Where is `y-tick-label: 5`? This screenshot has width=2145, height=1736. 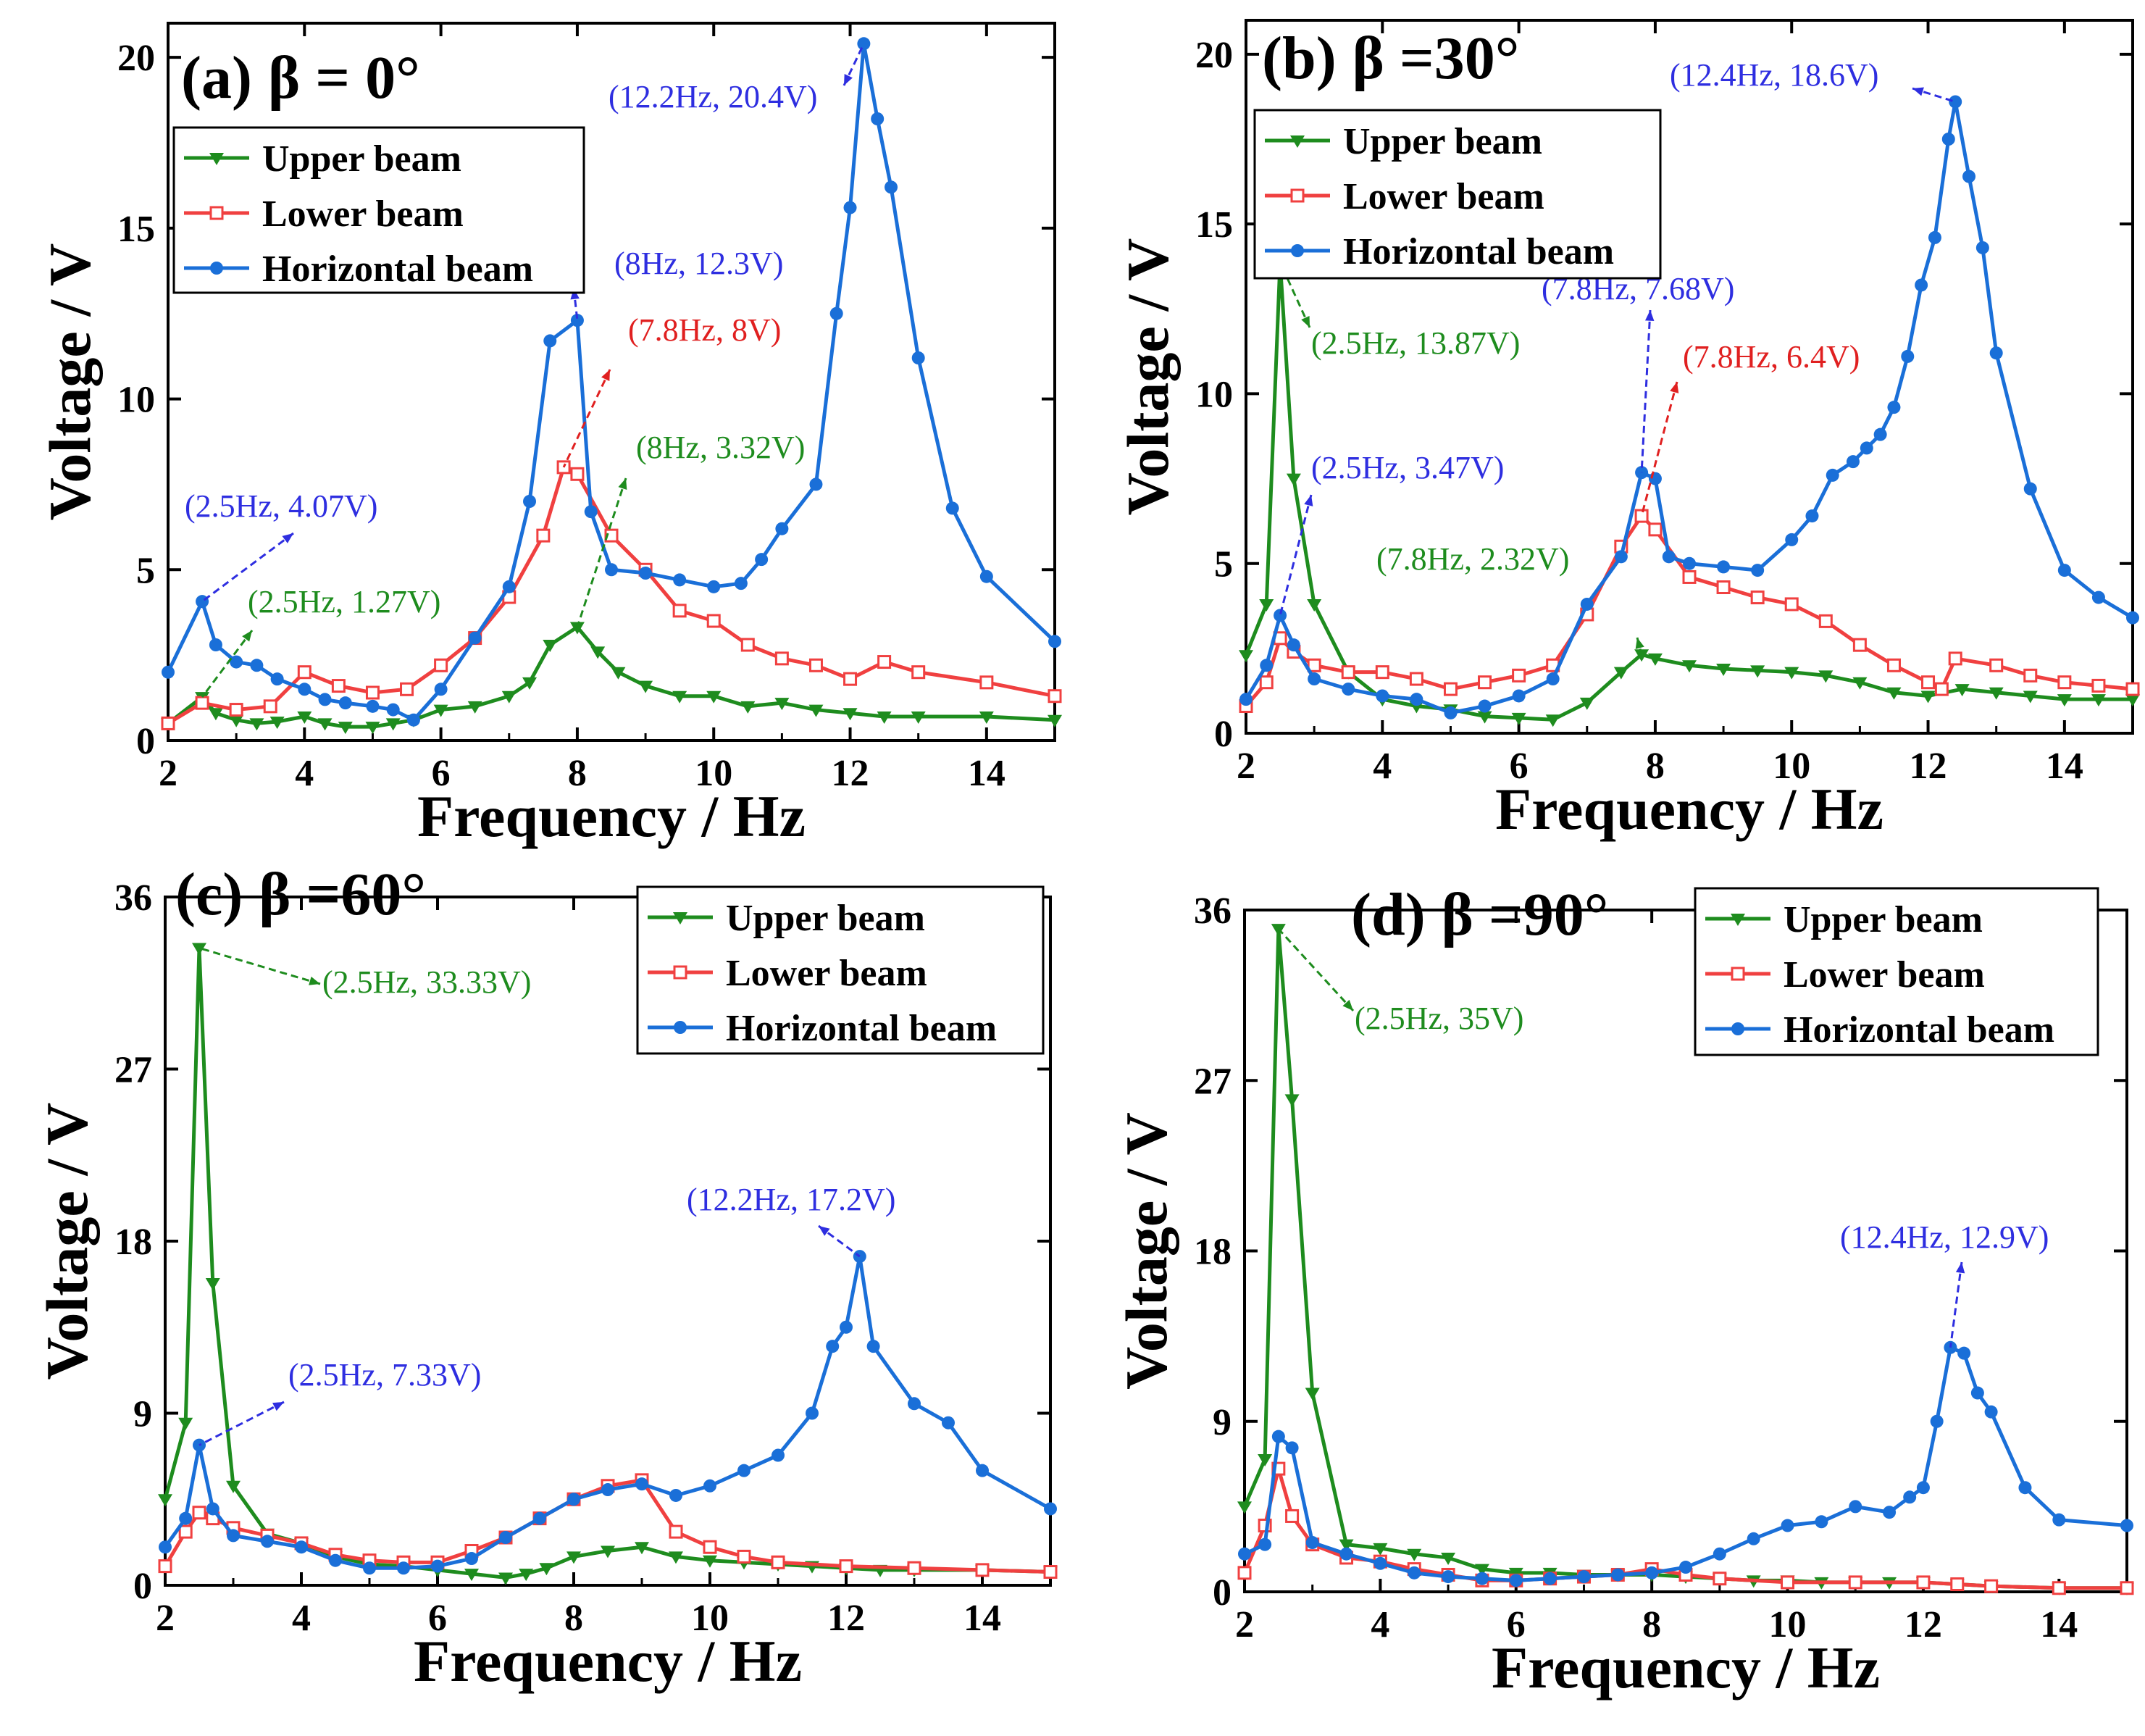 y-tick-label: 5 is located at coordinates (1223, 564).